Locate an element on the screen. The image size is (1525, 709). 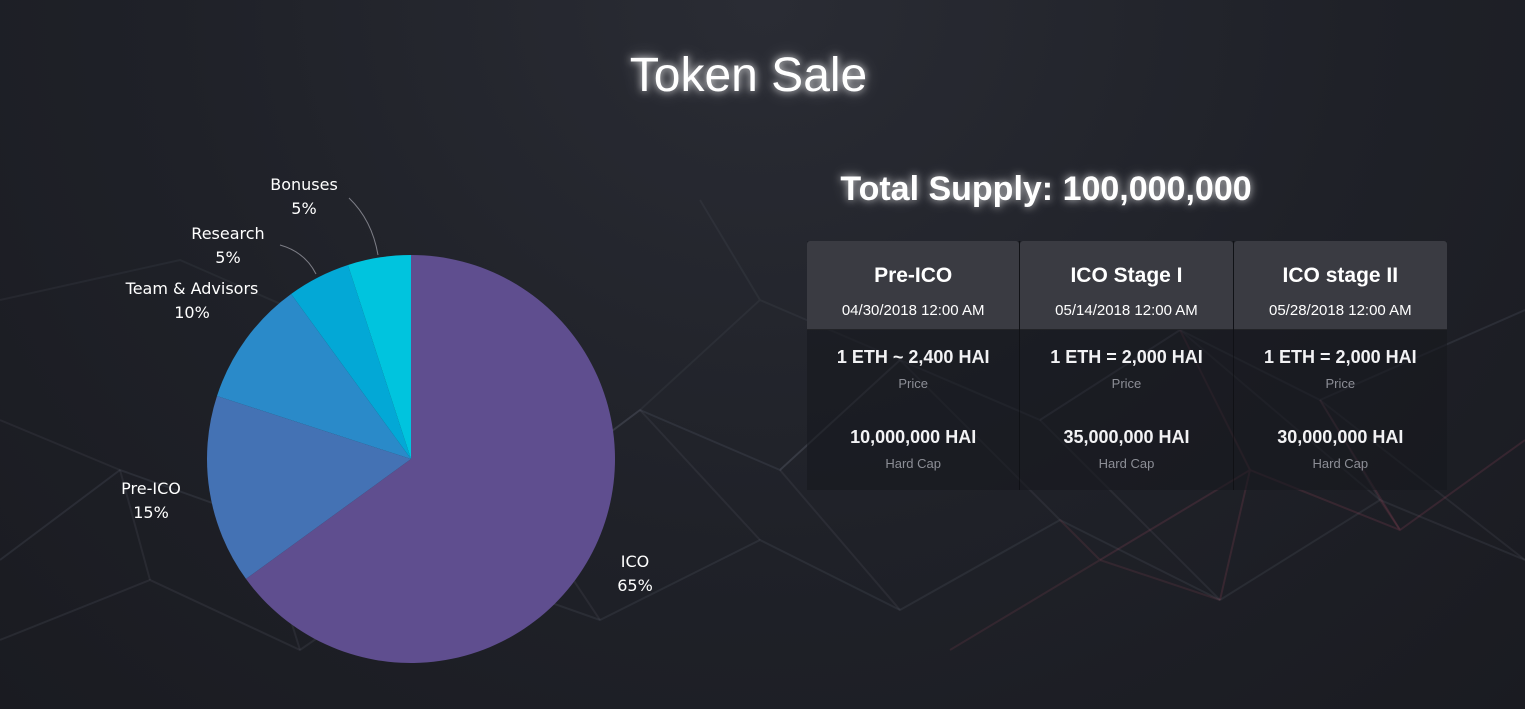
slice-label: ICO is located at coordinates (635, 561).